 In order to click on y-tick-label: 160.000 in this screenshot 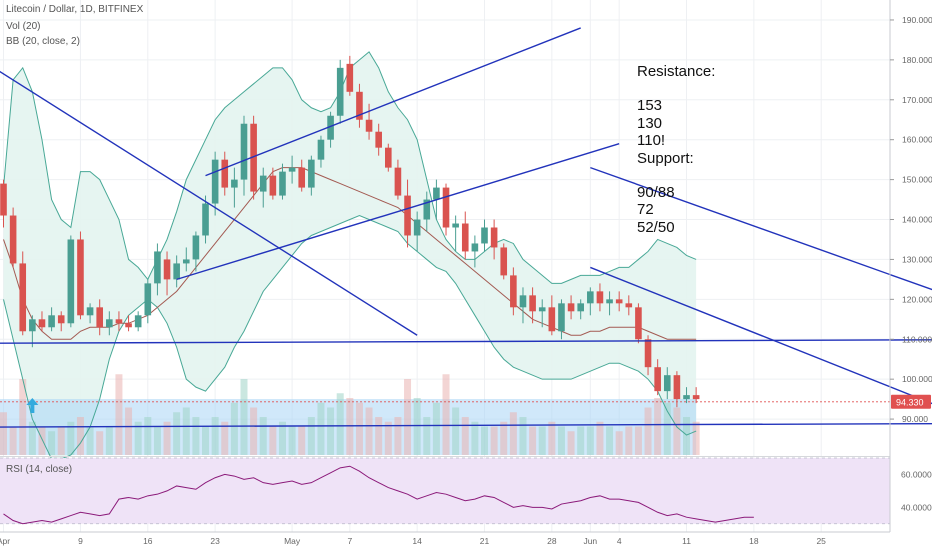, I will do `click(917, 140)`.